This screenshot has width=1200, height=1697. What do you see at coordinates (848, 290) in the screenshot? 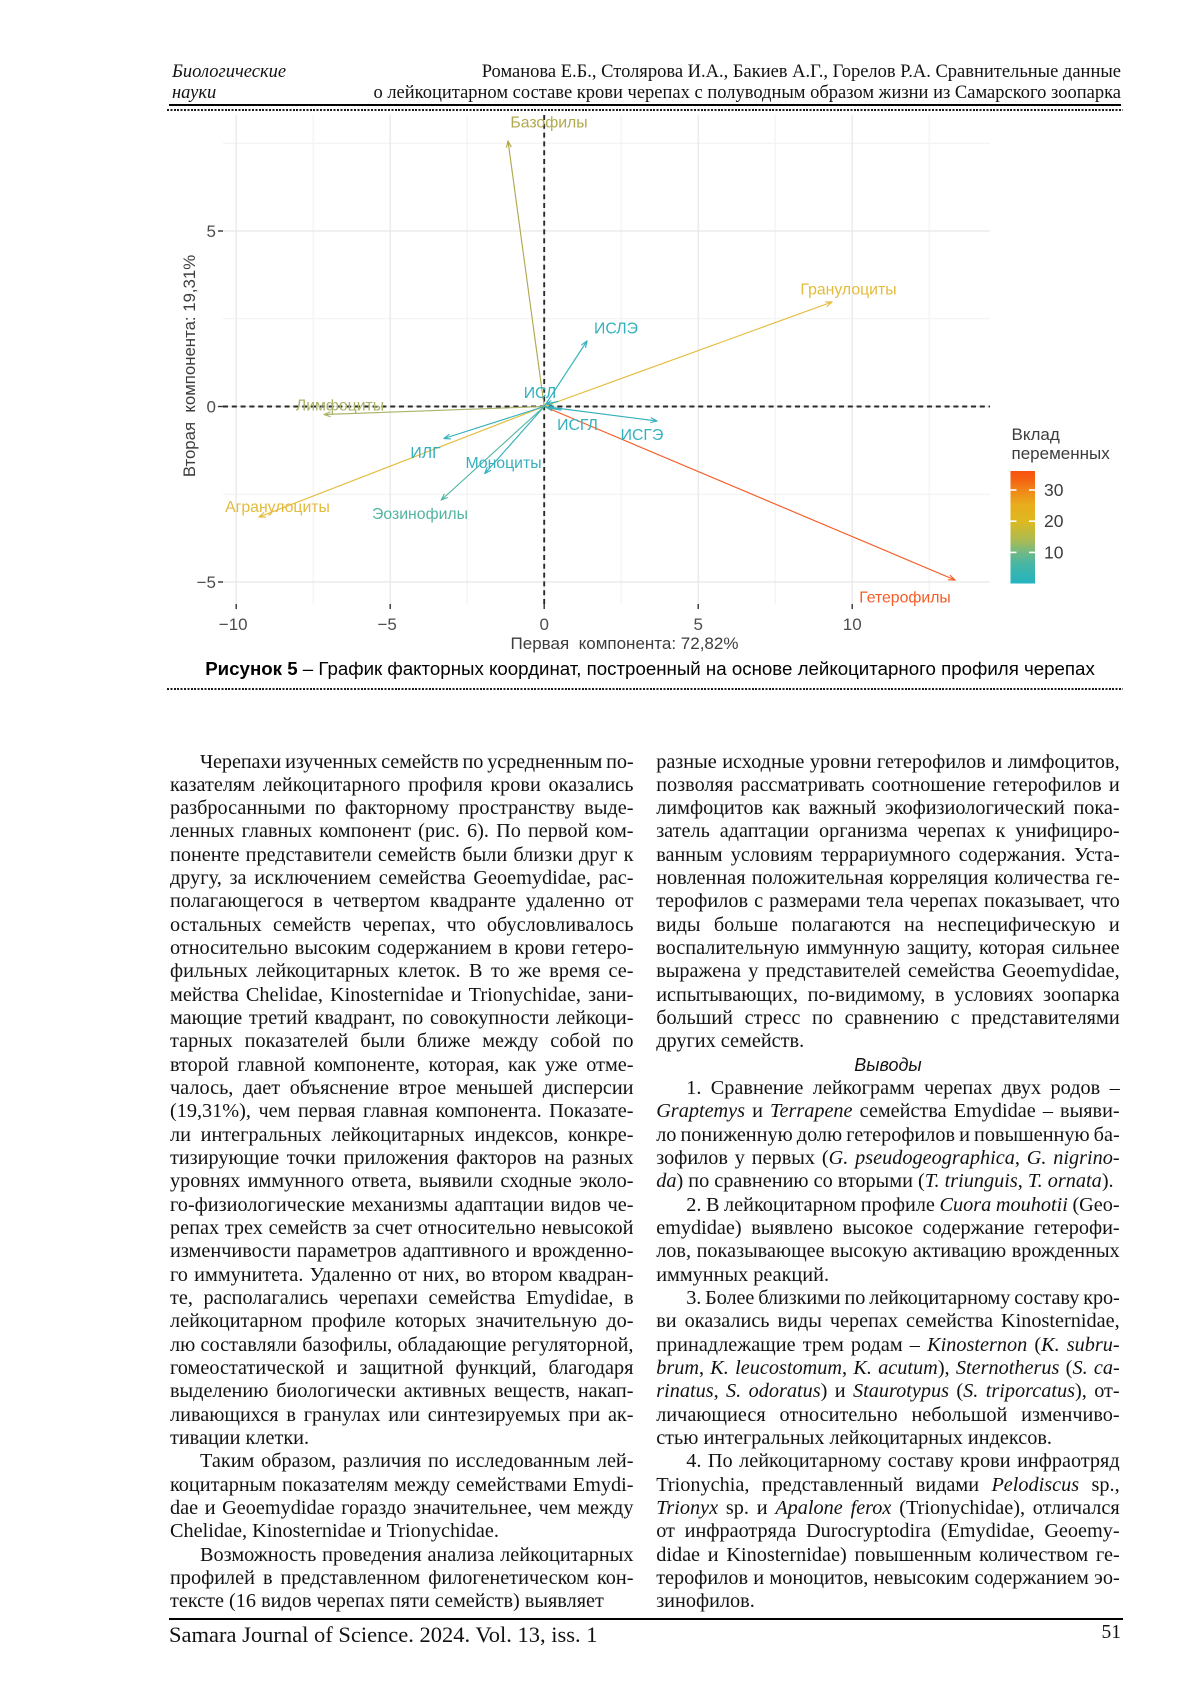
I see `svg-text: Гранулоциты` at bounding box center [848, 290].